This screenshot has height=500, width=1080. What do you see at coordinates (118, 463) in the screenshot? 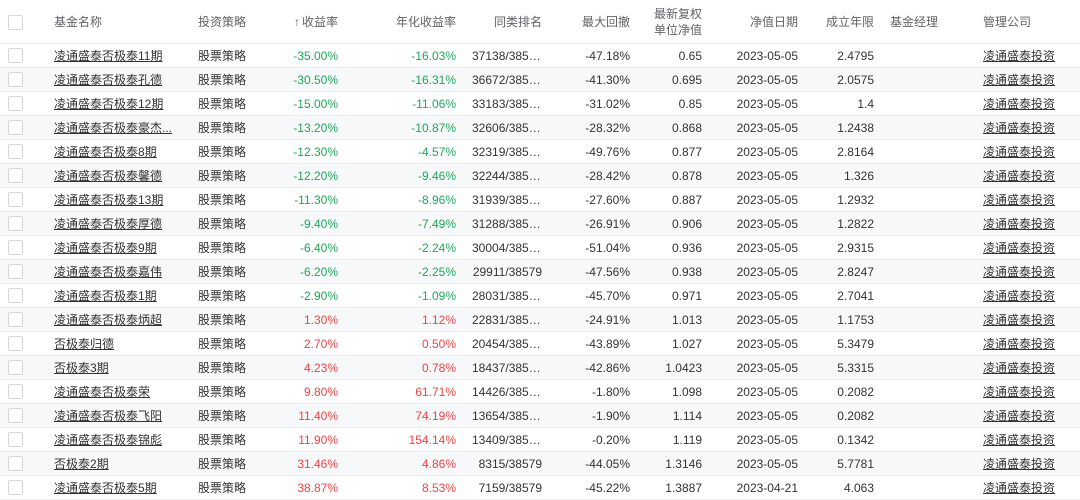
I see `fund-name-cell: 否极泰2期` at bounding box center [118, 463].